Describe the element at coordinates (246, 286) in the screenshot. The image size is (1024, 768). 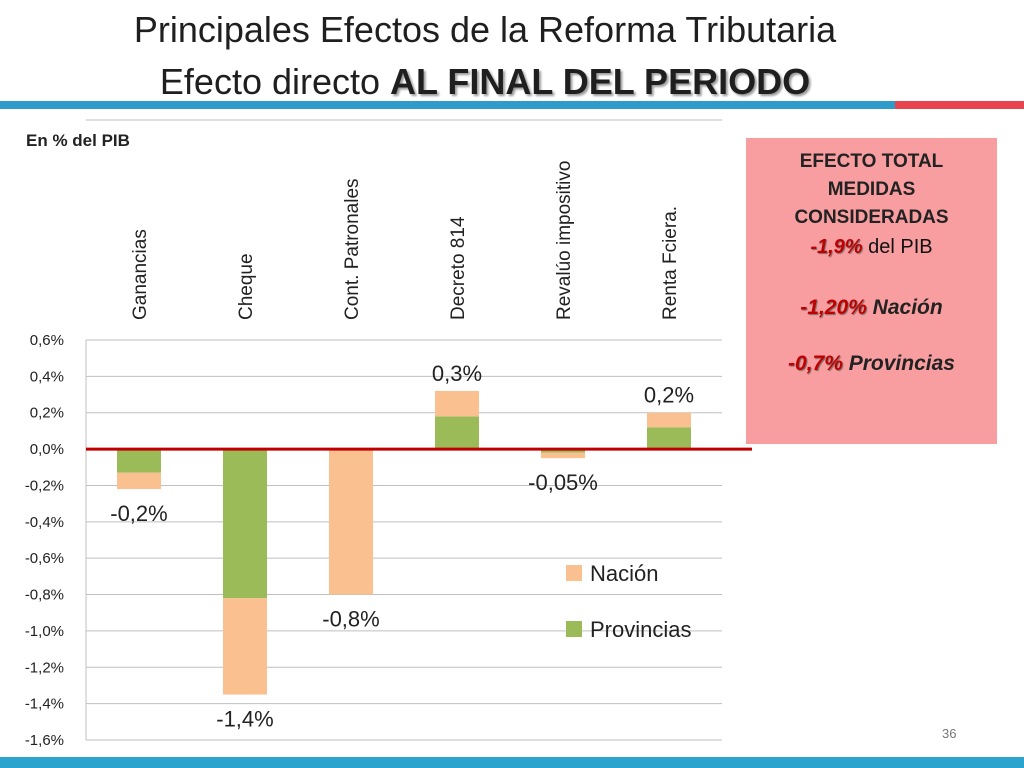
I see `category-label: Cheque` at that location.